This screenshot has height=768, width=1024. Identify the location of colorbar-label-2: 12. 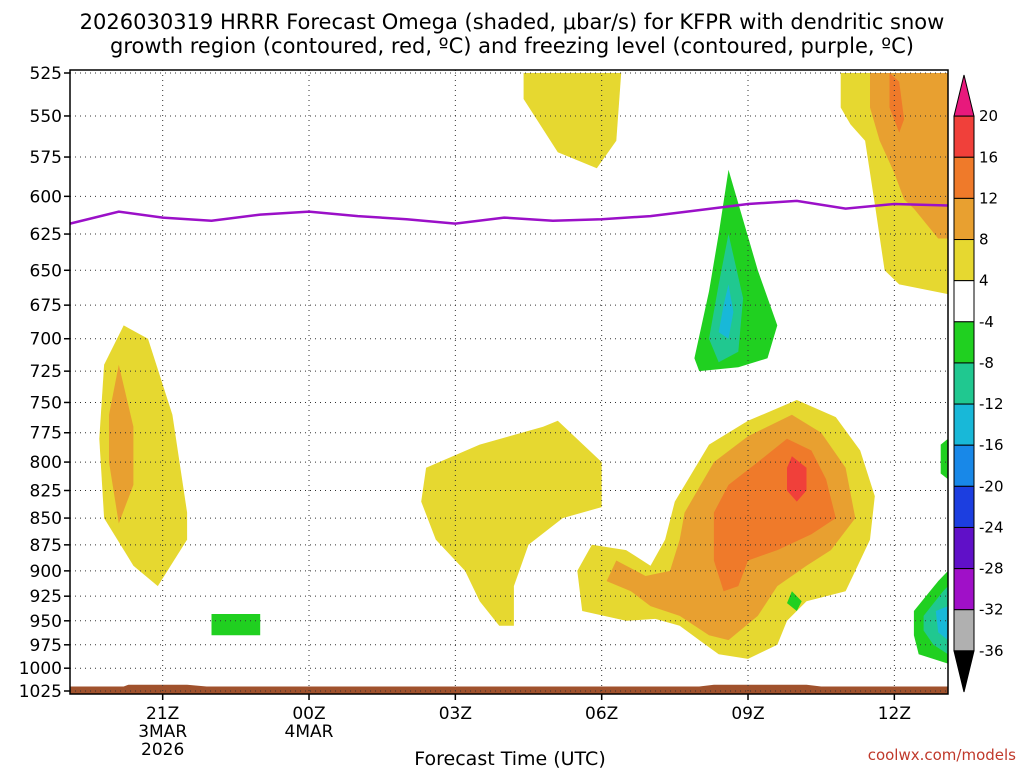
(988, 198).